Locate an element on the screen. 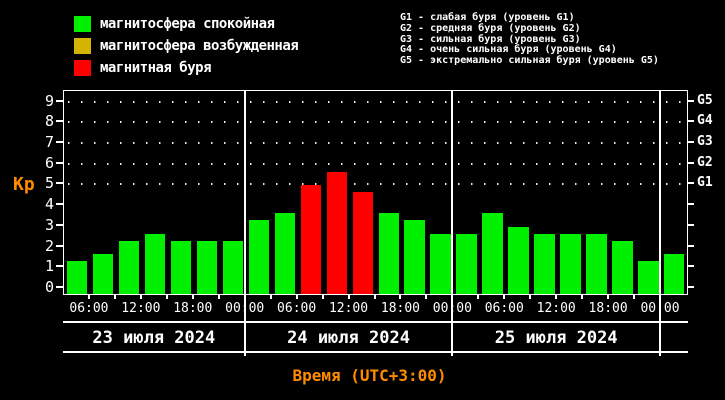 This screenshot has height=400, width=725. y-tick-label: 7 is located at coordinates (49, 141).